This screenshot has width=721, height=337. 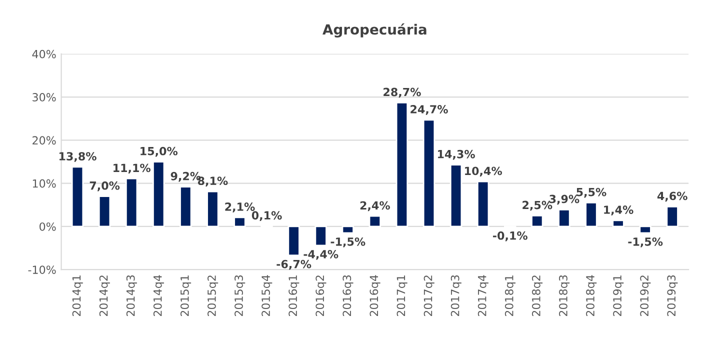 I want to click on x-tick-label: 2019q1, so click(x=618, y=295).